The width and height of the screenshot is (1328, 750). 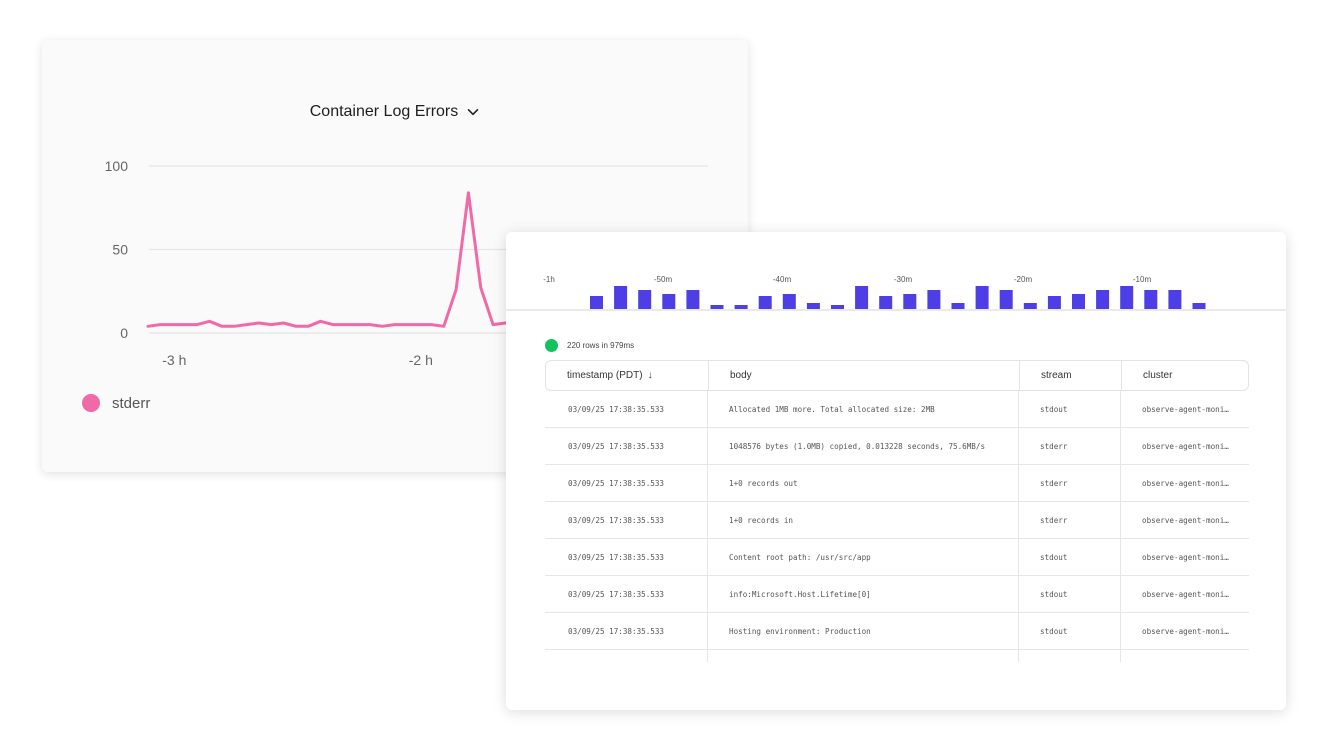 I want to click on column-header-timestamp: timestamp (PDT) ↓, so click(x=627, y=375).